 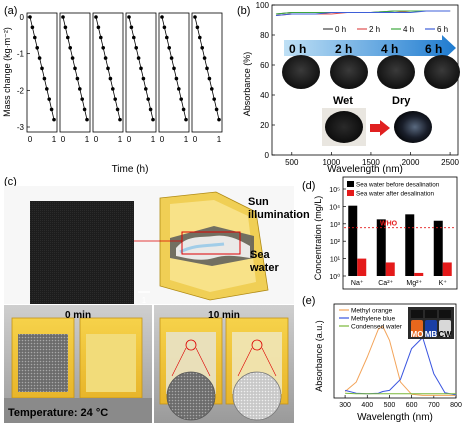 What do you see at coordinates (417, 334) in the screenshot?
I see `vial-label-mo: MO` at bounding box center [417, 334].